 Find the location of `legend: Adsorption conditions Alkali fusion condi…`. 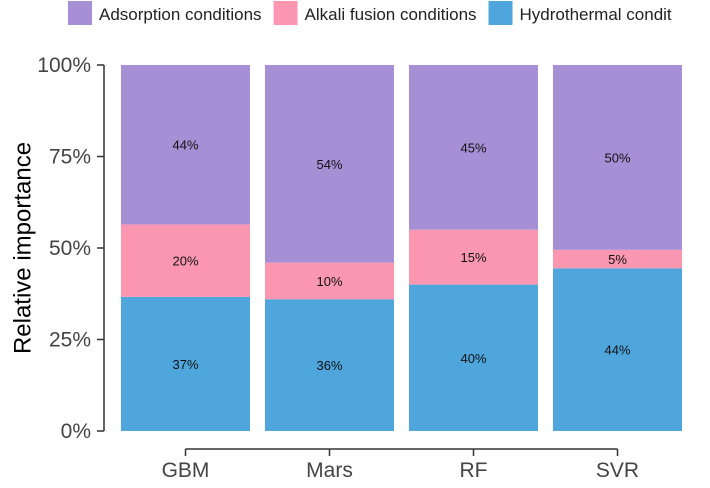

legend: Adsorption conditions Alkali fusion condi… is located at coordinates (370, 13).